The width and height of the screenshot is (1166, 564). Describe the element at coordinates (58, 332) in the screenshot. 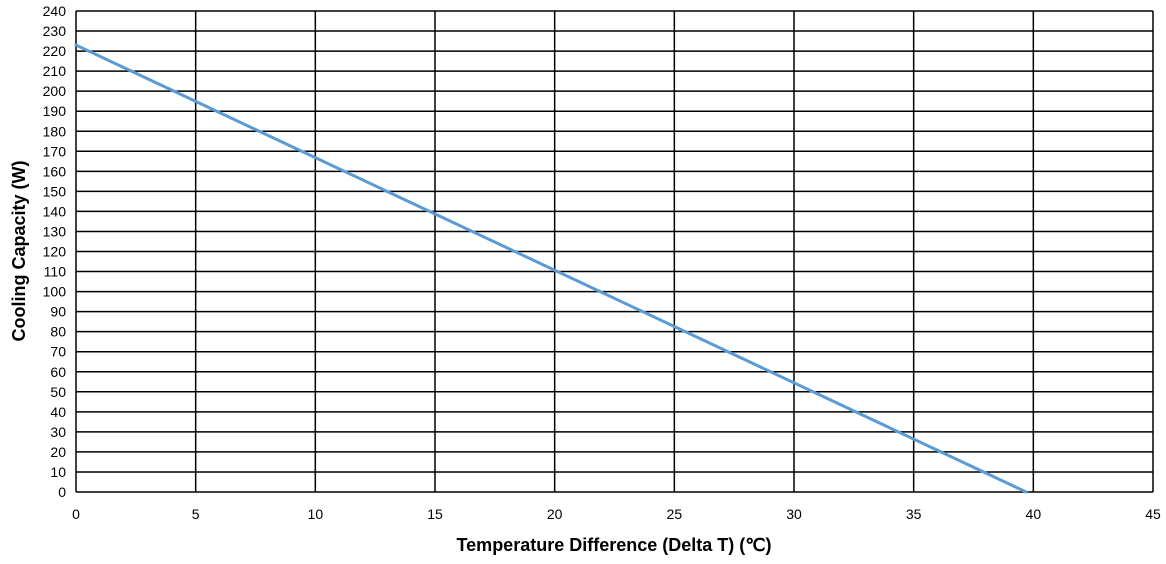

I see `y-tick-label-80: 80` at that location.